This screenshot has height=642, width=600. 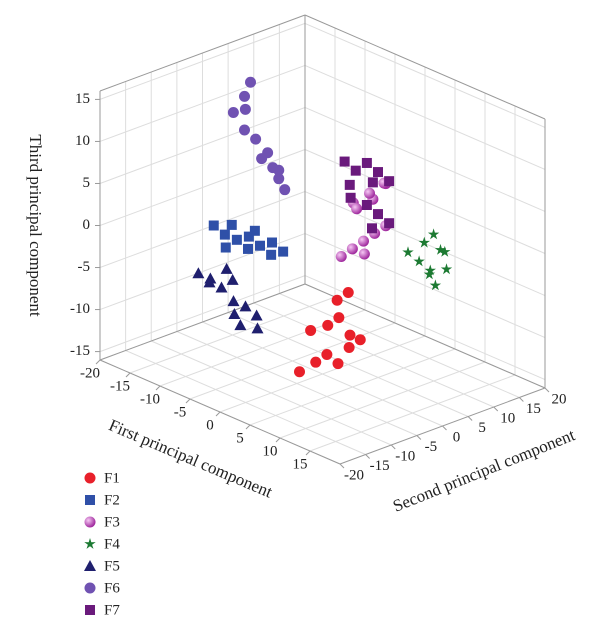 What do you see at coordinates (120, 386) in the screenshot?
I see `x-tick-label: -15` at bounding box center [120, 386].